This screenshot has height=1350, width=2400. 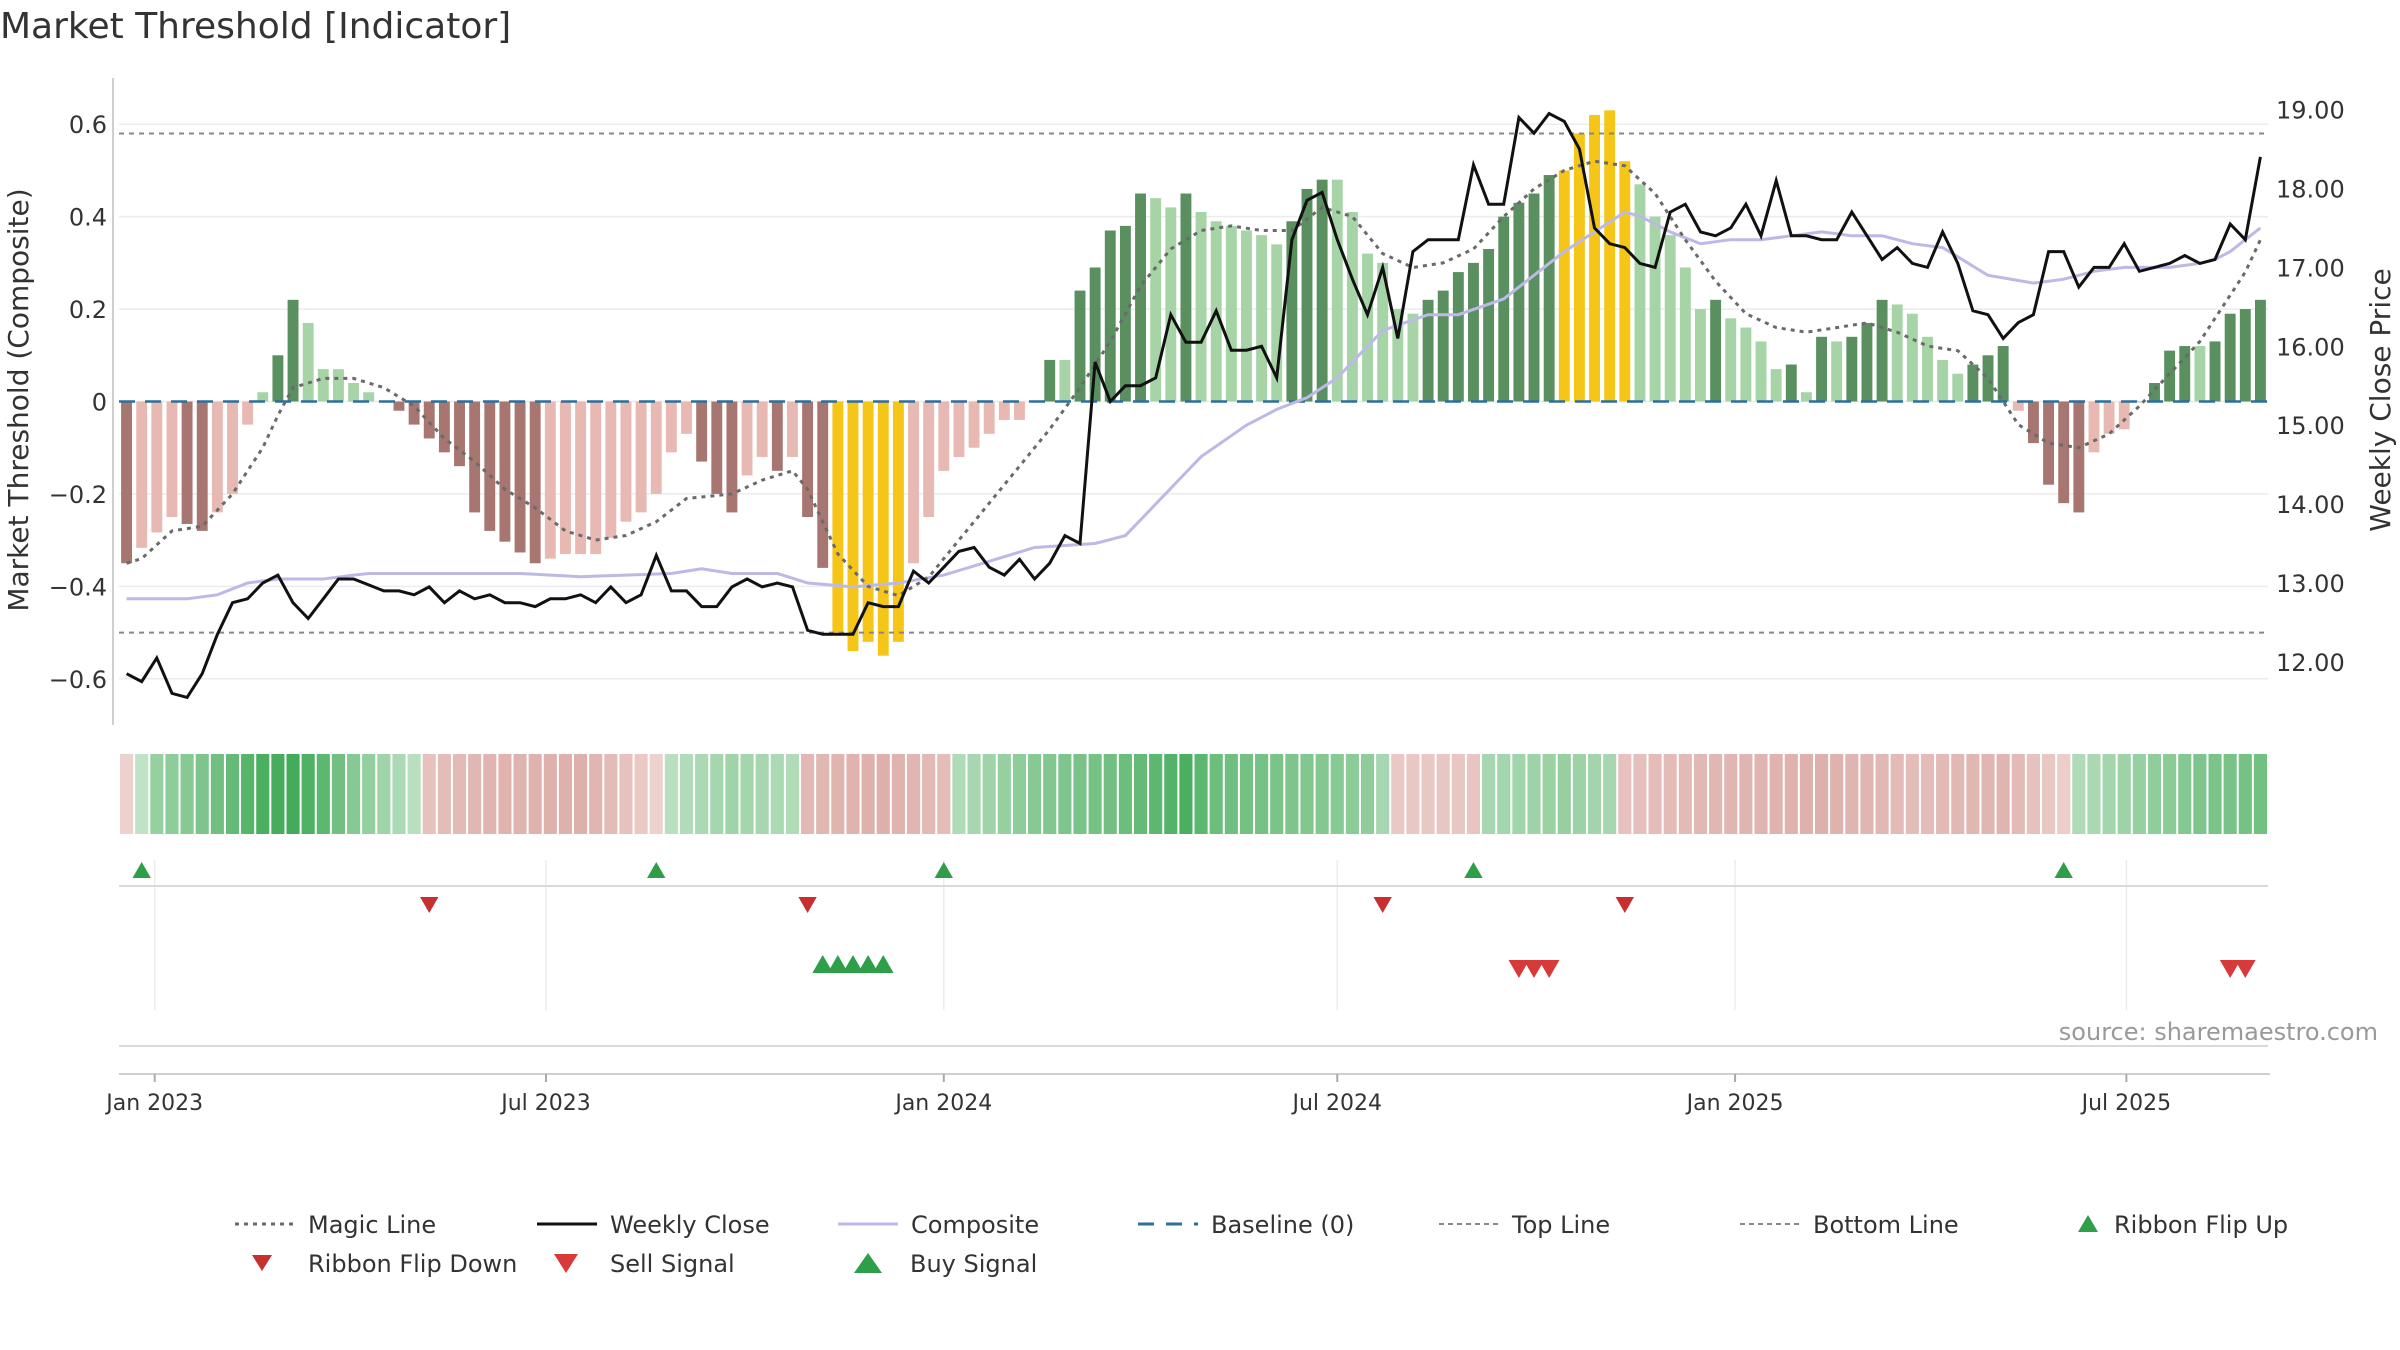 What do you see at coordinates (868, 964) in the screenshot?
I see `buy-signal-marker` at bounding box center [868, 964].